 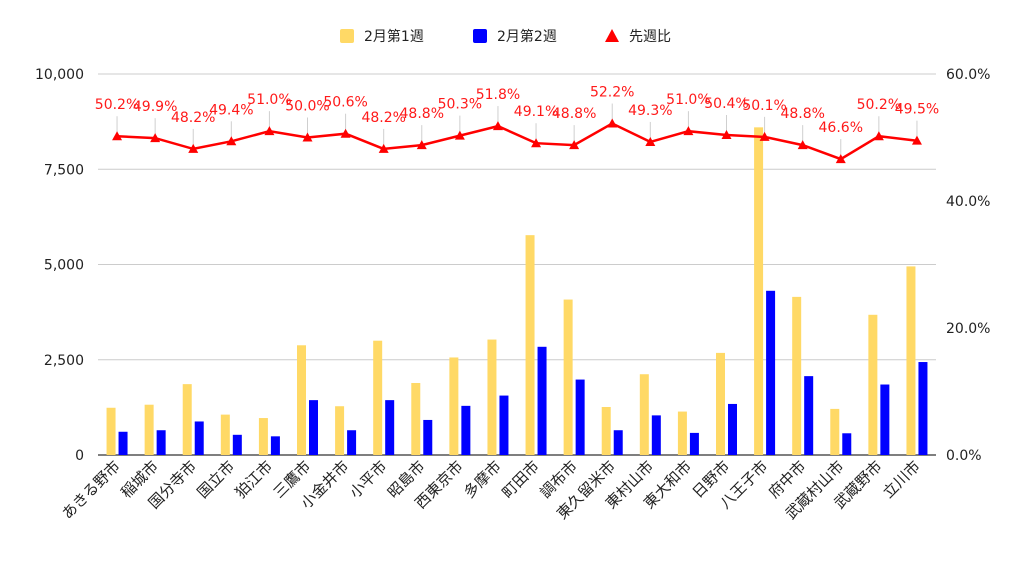 What do you see at coordinates (498, 95) in the screenshot?
I see `ratio-data-label: 51.8%` at bounding box center [498, 95].